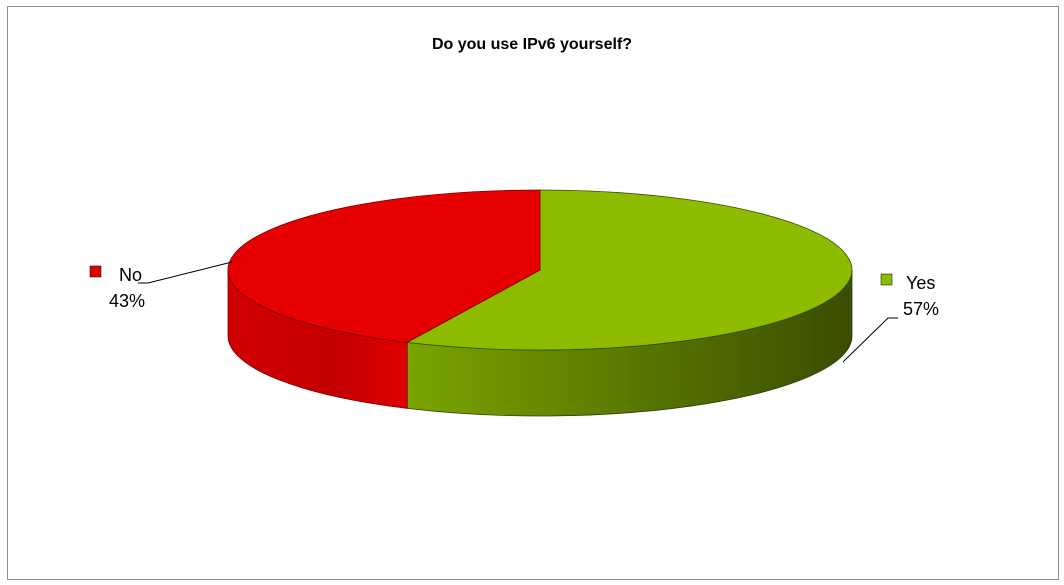  What do you see at coordinates (921, 309) in the screenshot?
I see `data-label-yes-percent: 57%` at bounding box center [921, 309].